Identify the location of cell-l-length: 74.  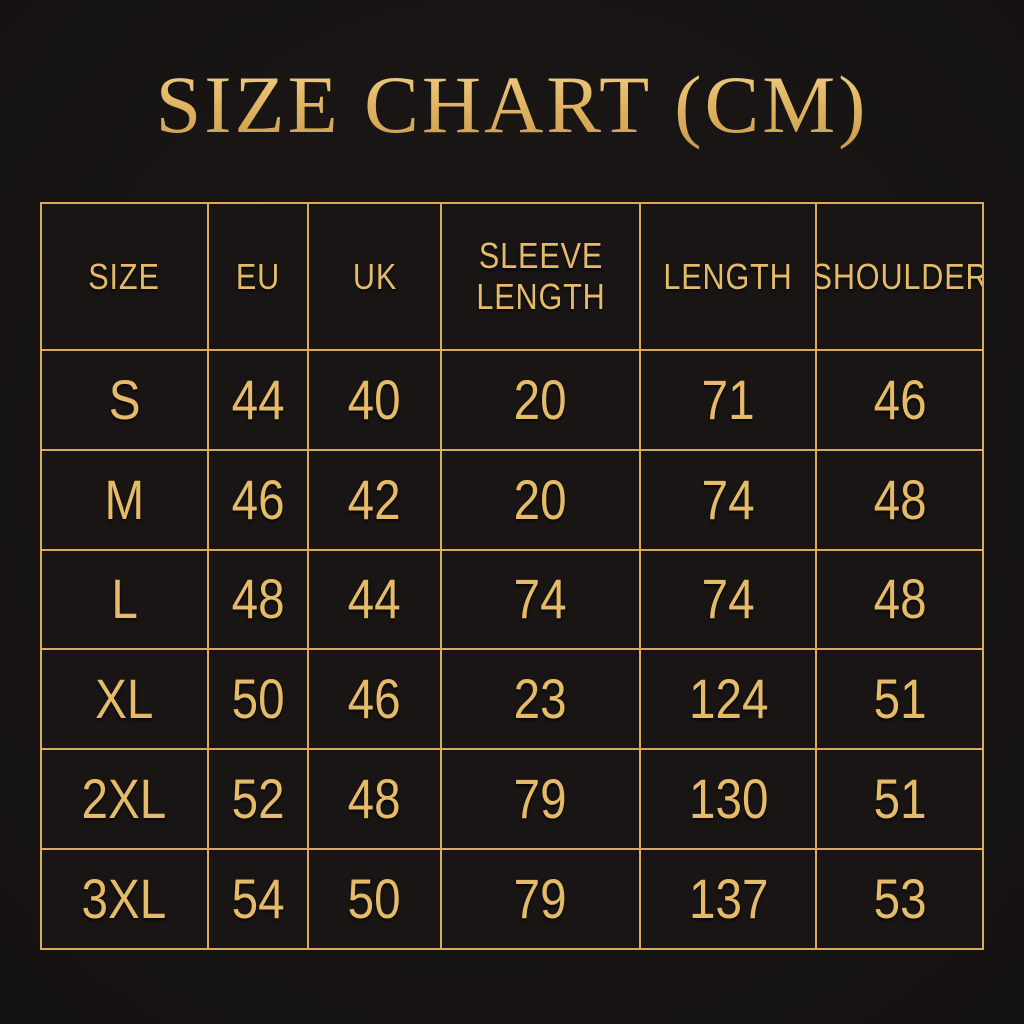
(728, 599).